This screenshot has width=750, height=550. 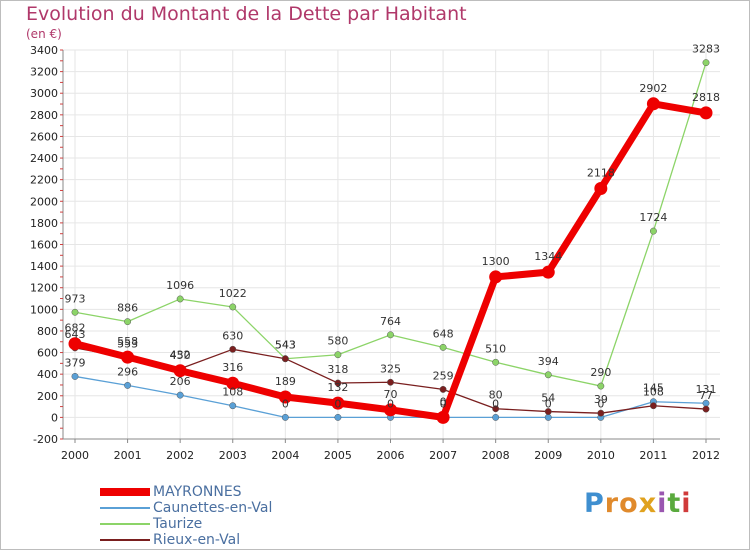 What do you see at coordinates (47, 331) in the screenshot?
I see `y-tick-label: 800` at bounding box center [47, 331].